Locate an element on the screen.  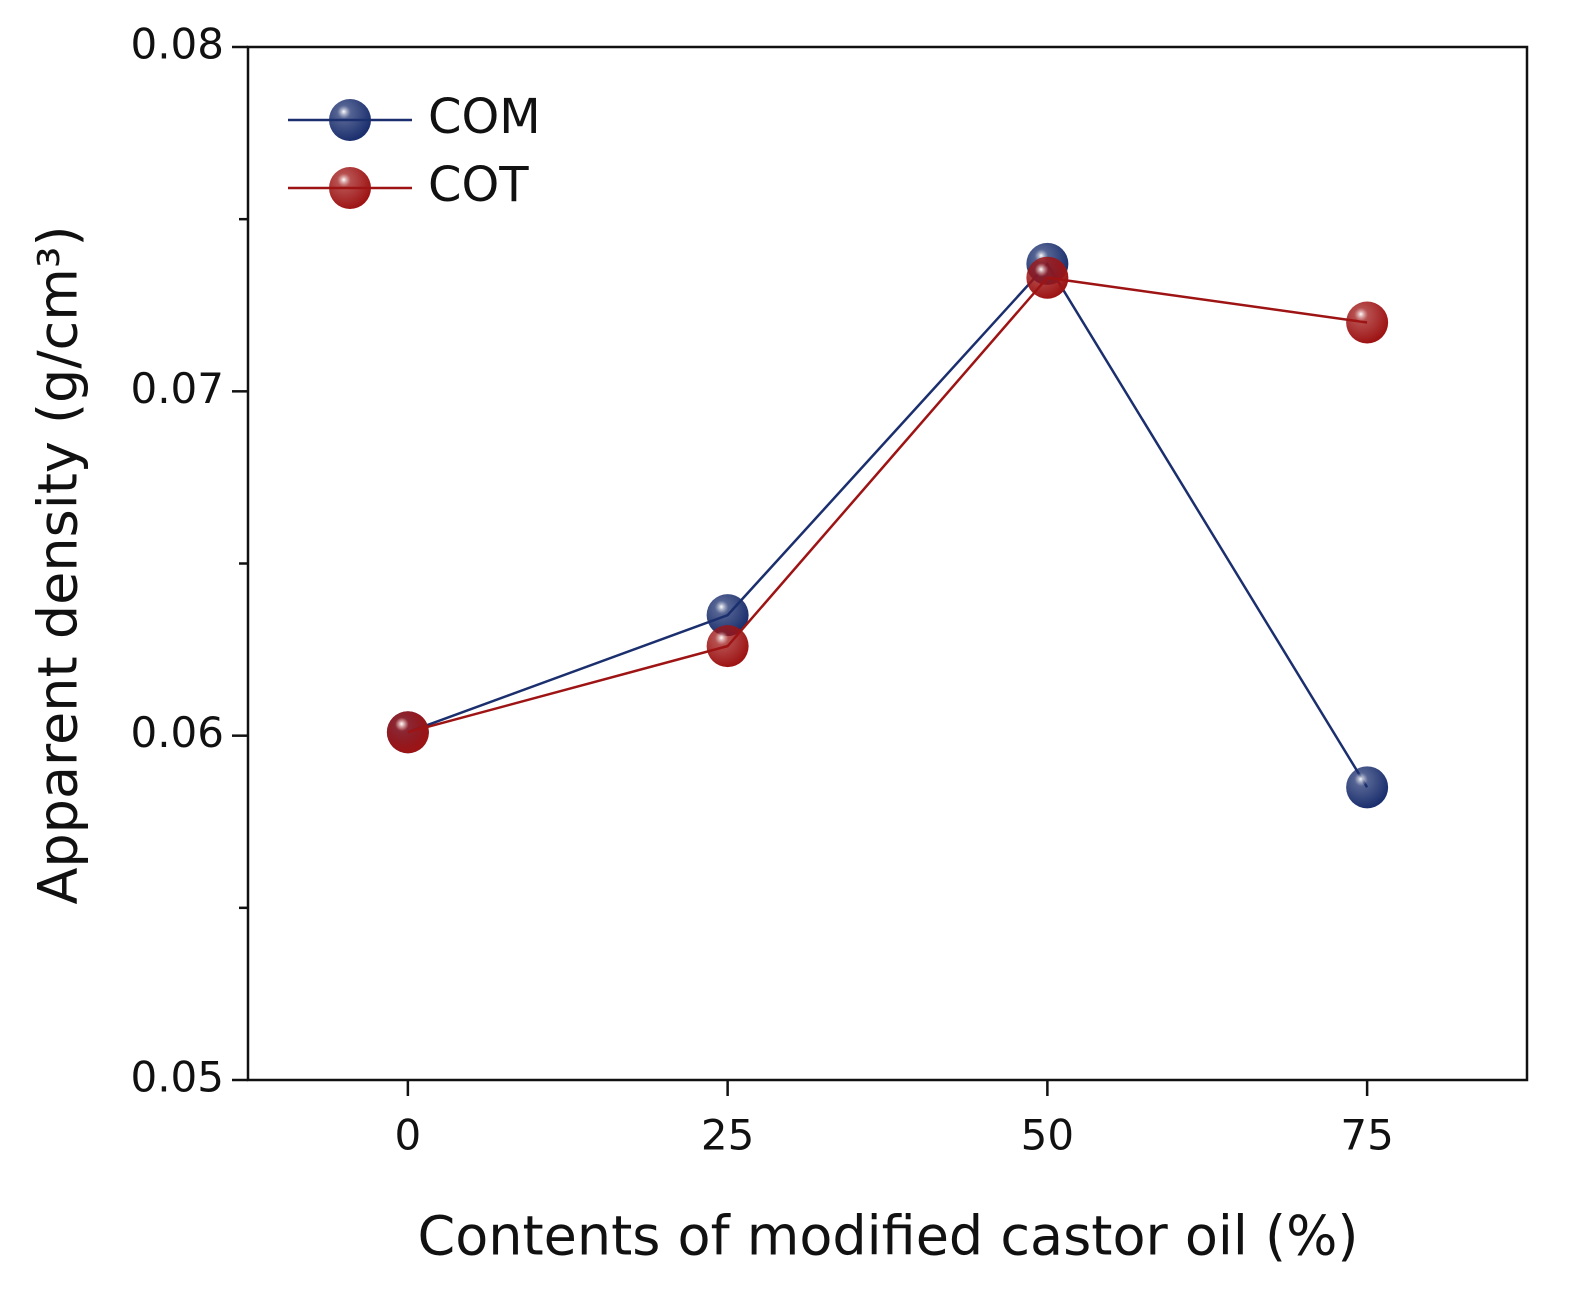
x-tick-label: 50 is located at coordinates (1047, 1135).